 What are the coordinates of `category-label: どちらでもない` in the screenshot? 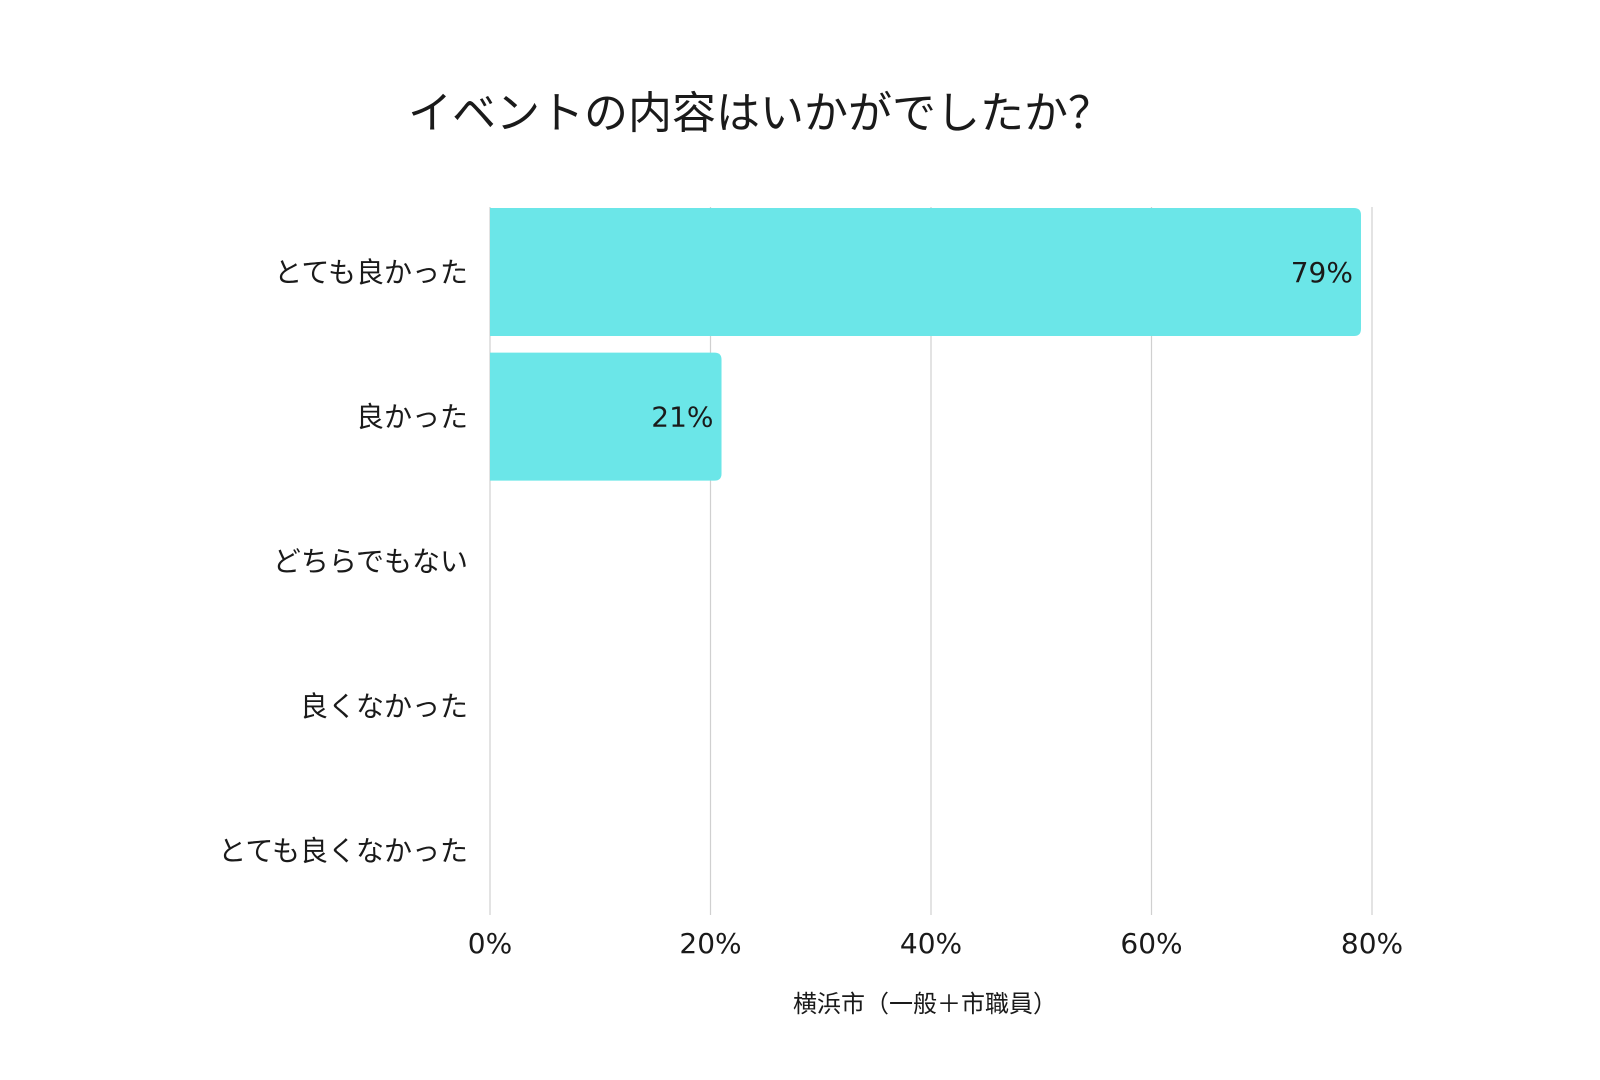 It's located at (370, 561).